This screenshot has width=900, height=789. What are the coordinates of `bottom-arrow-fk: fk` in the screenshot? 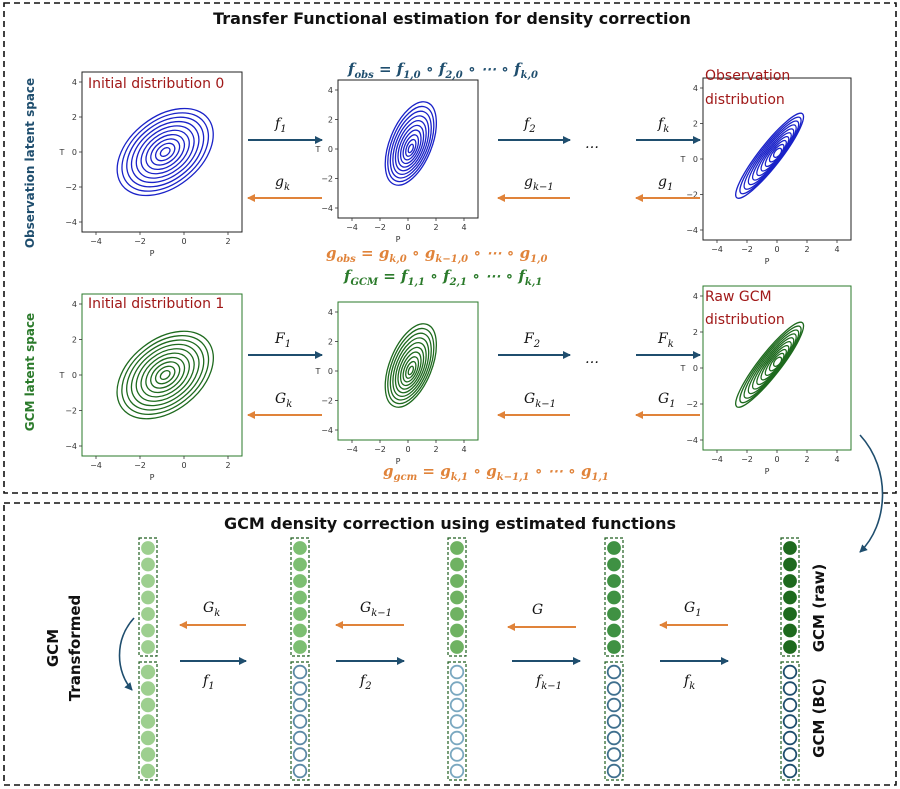 It's located at (694, 674).